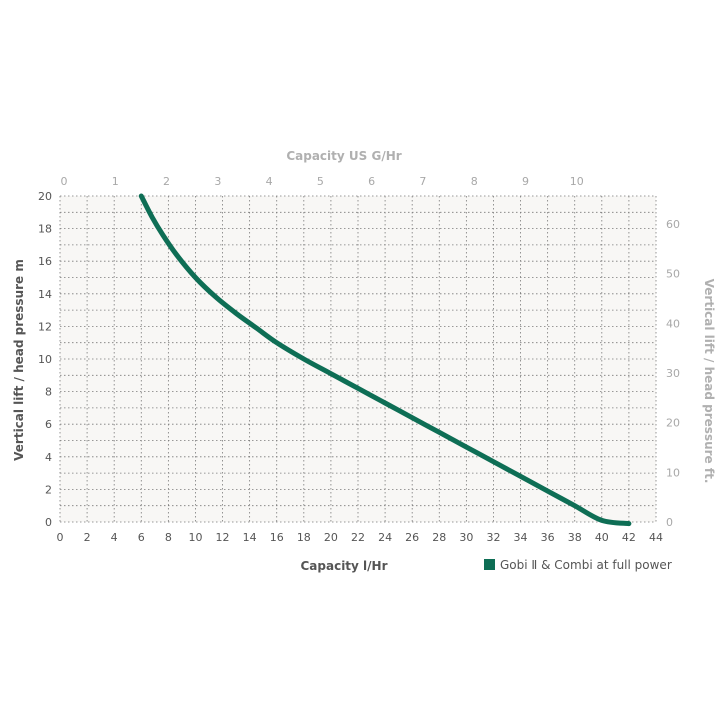  Describe the element at coordinates (87, 537) in the screenshot. I see `x-tick-label: 2` at that location.